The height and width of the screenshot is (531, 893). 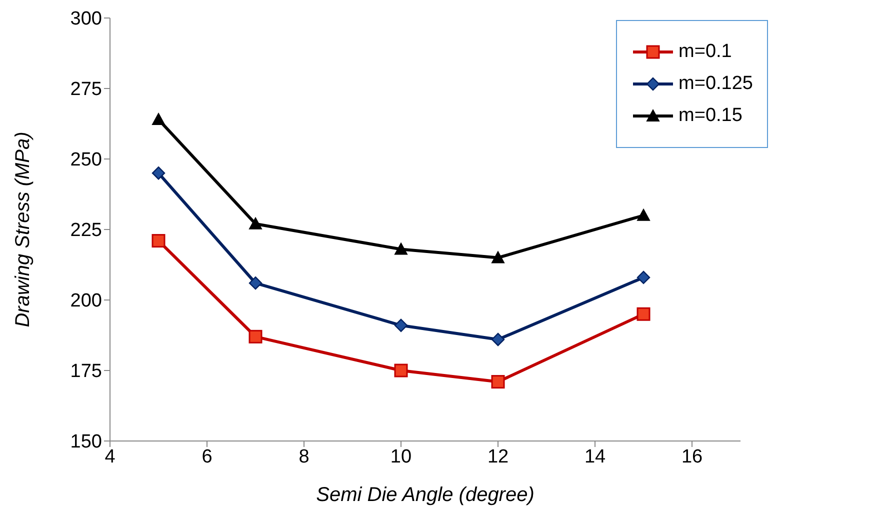 What do you see at coordinates (304, 457) in the screenshot?
I see `x-tick-label: 8` at bounding box center [304, 457].